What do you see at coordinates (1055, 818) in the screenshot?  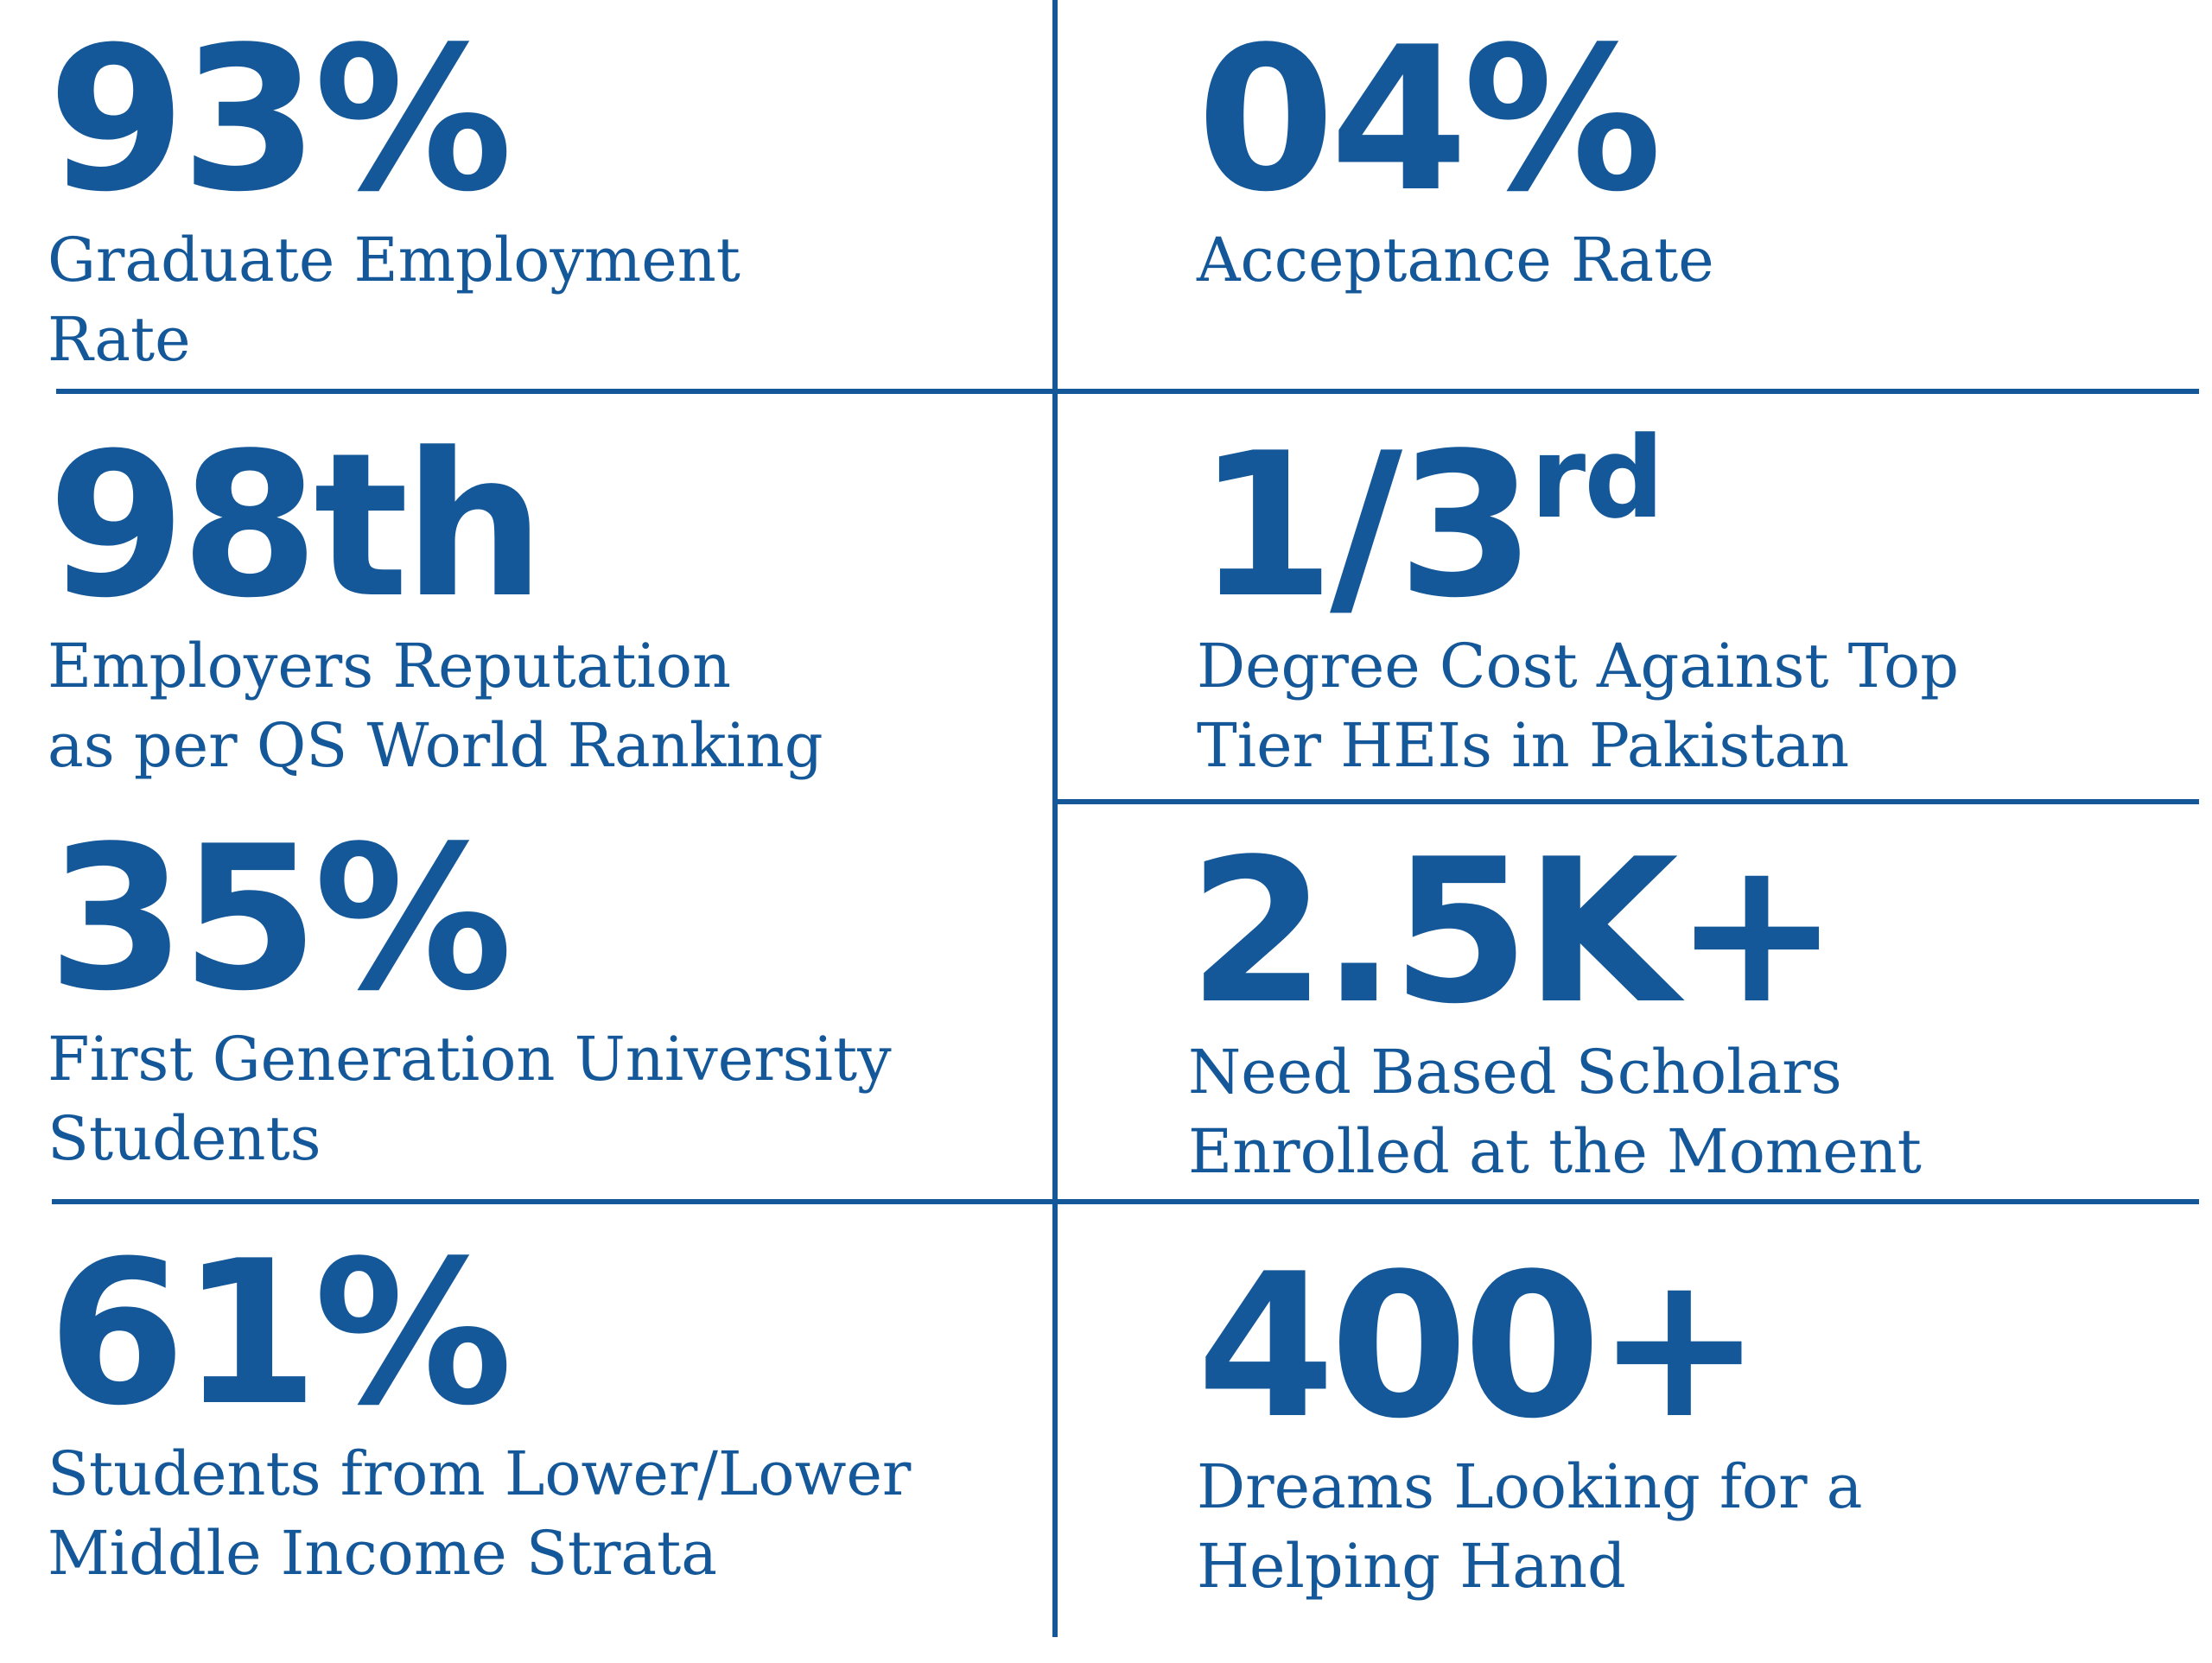 I see `vertical-divider` at bounding box center [1055, 818].